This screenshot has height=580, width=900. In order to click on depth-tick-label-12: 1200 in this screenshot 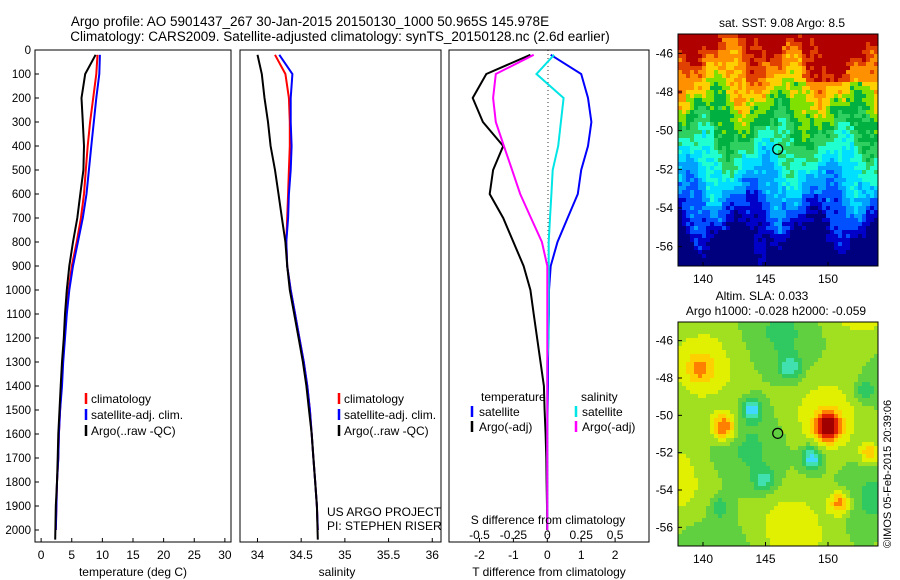, I will do `click(18, 339)`.